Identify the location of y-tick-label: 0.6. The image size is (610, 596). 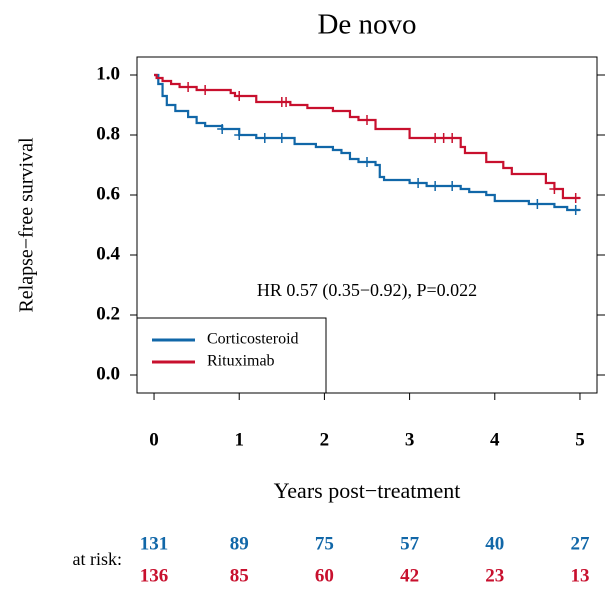
(108, 193).